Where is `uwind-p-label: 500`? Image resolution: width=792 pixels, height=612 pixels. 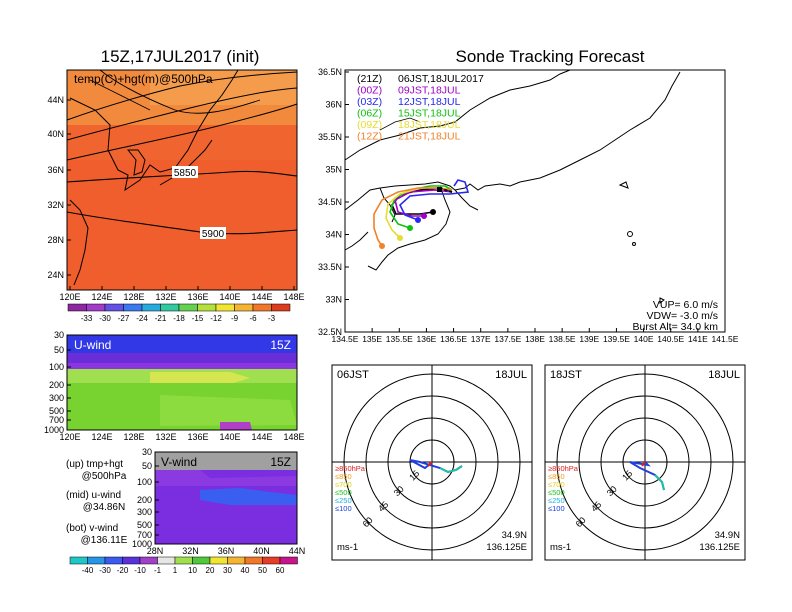
uwind-p-label: 500 is located at coordinates (56, 411).